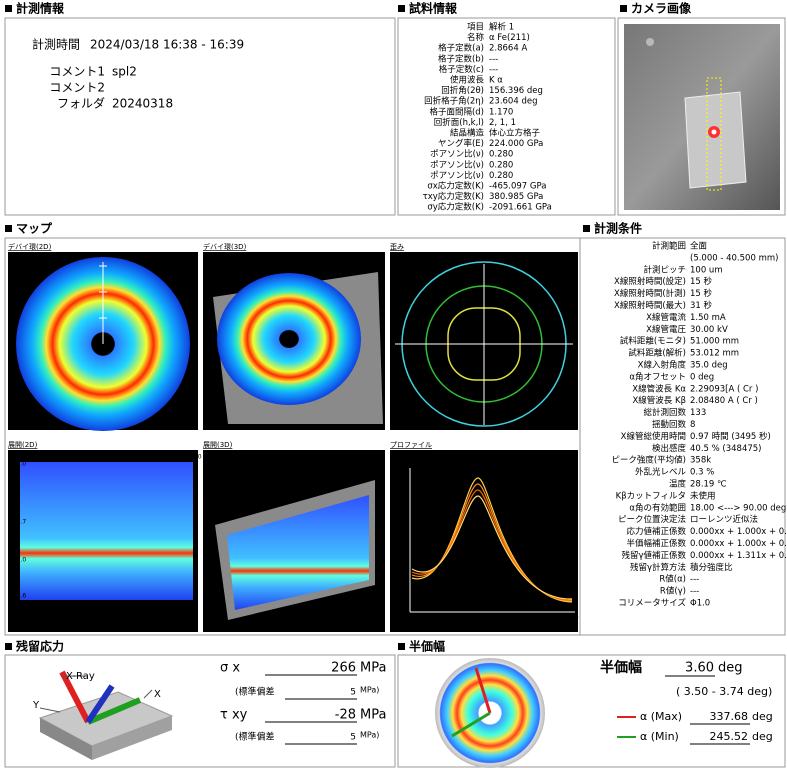 This screenshot has height=768, width=787. I want to click on camera-roi, so click(714, 134).